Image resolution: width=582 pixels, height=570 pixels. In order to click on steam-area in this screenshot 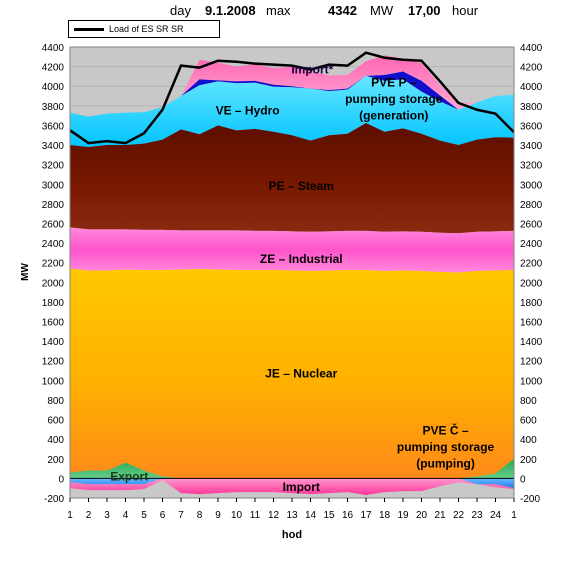, I will do `click(292, 178)`.